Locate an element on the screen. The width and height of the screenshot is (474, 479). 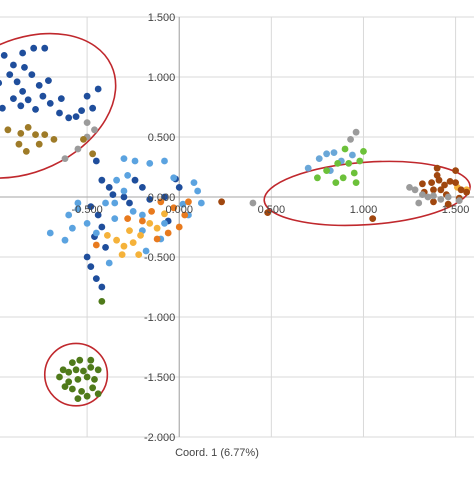
y-tick-label: 0.000 is located at coordinates (162, 198).